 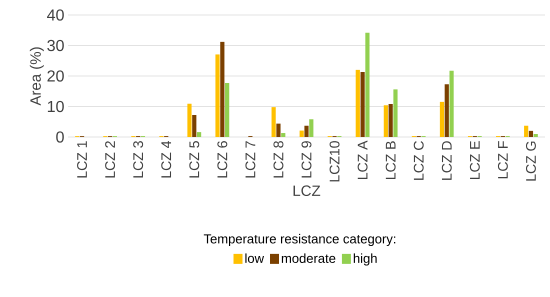 I want to click on x-tick-label: LCZ 2, so click(x=110, y=159).